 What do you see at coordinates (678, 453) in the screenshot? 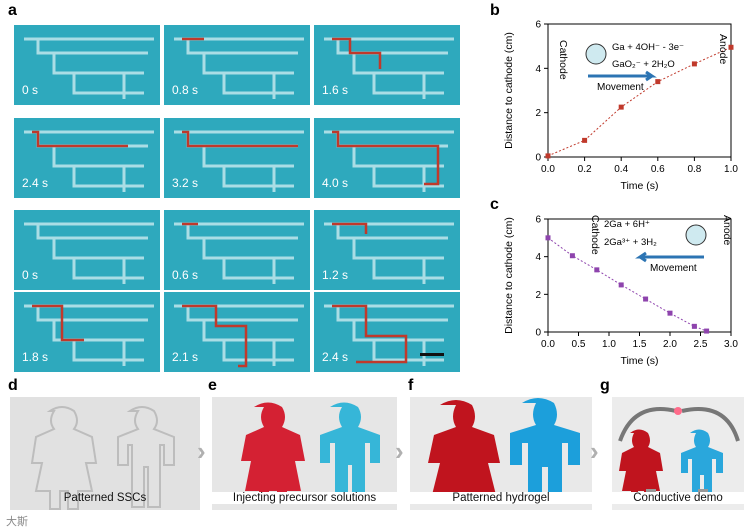
I see `panel-g-photo: Conductive demo` at bounding box center [678, 453].